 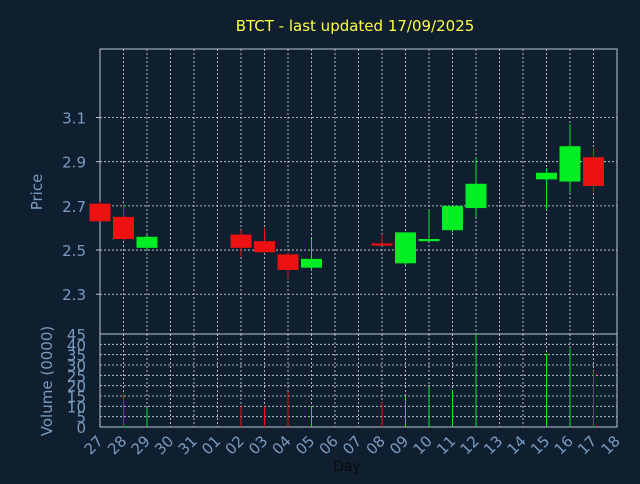 I want to click on x-tick-label: 18, so click(x=611, y=445).